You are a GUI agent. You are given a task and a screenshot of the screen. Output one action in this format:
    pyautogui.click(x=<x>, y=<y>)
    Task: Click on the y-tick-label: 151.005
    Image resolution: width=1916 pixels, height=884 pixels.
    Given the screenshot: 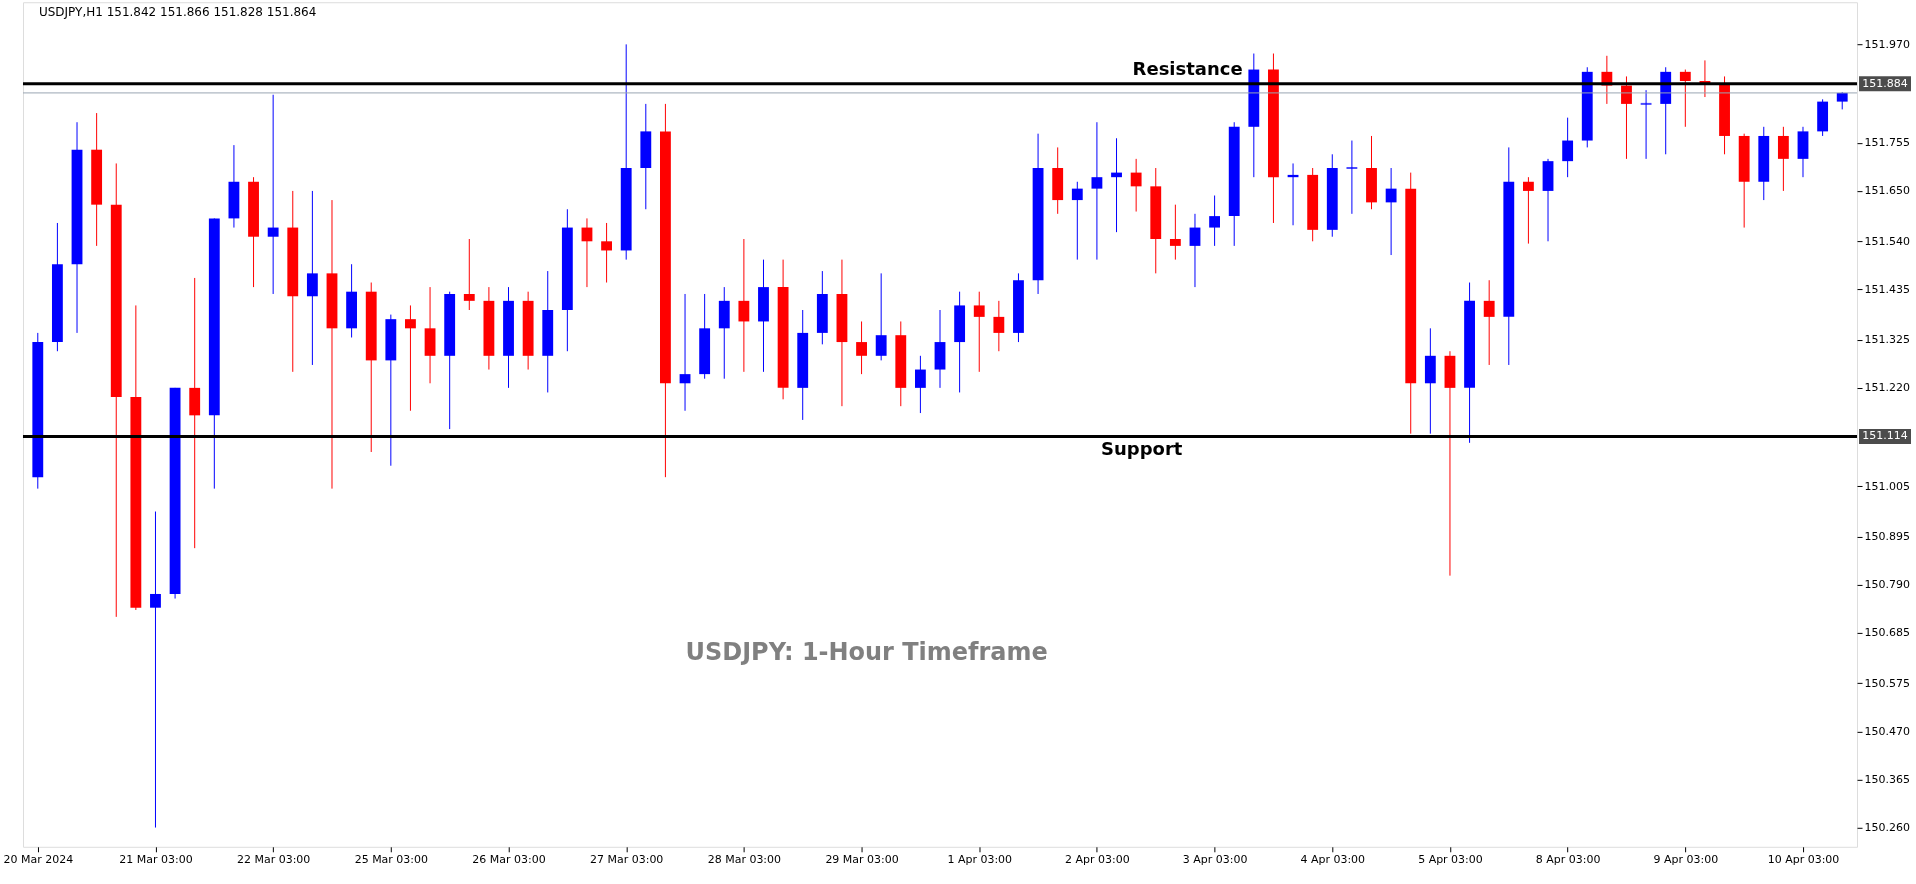 What is the action you would take?
    pyautogui.click(x=1887, y=486)
    